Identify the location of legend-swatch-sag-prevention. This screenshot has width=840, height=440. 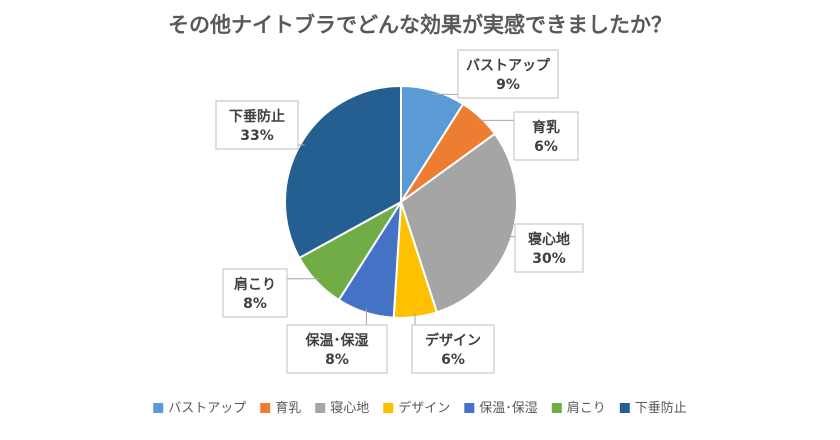
(624, 408).